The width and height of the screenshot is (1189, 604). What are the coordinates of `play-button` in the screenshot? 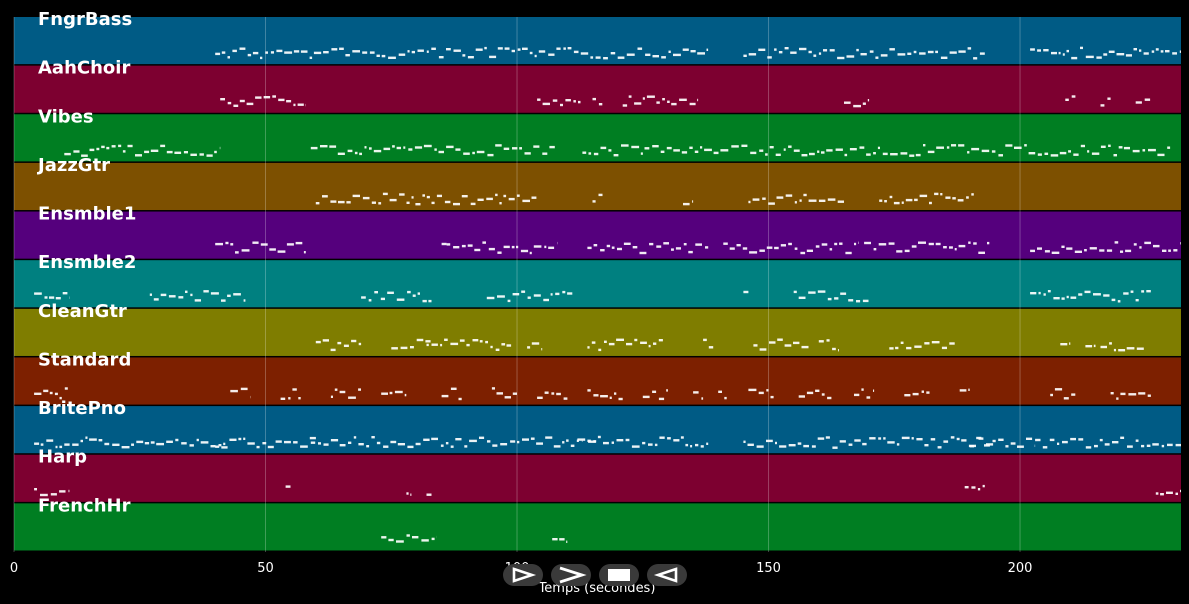 It's located at (523, 575).